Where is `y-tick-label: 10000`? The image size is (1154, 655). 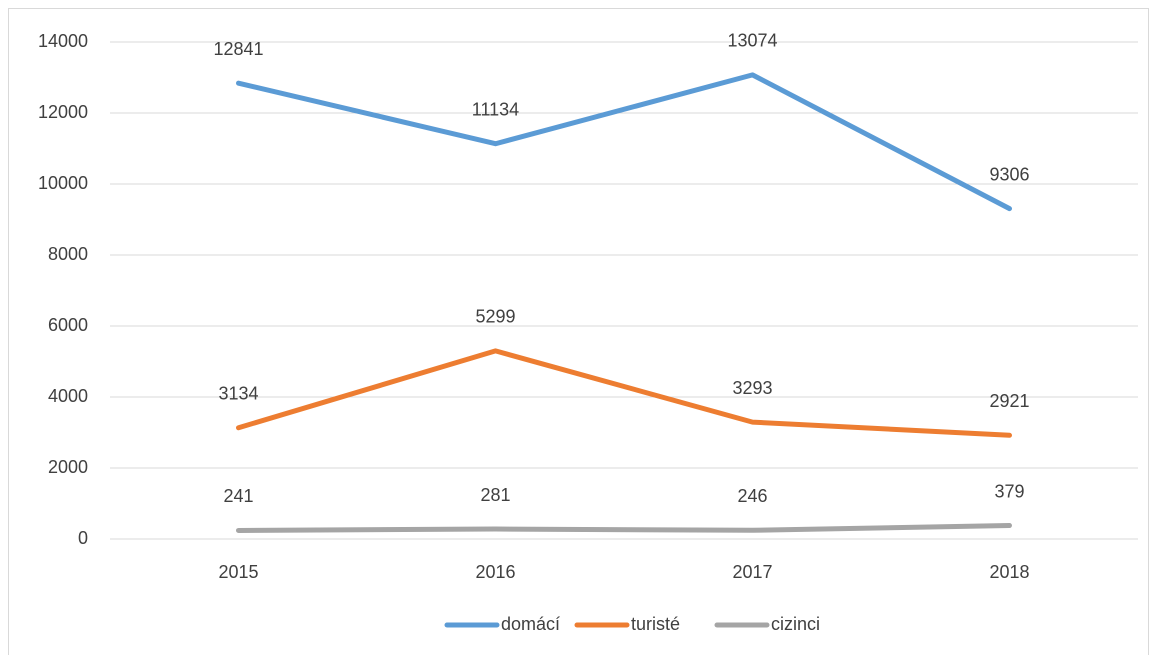
y-tick-label: 10000 is located at coordinates (63, 183).